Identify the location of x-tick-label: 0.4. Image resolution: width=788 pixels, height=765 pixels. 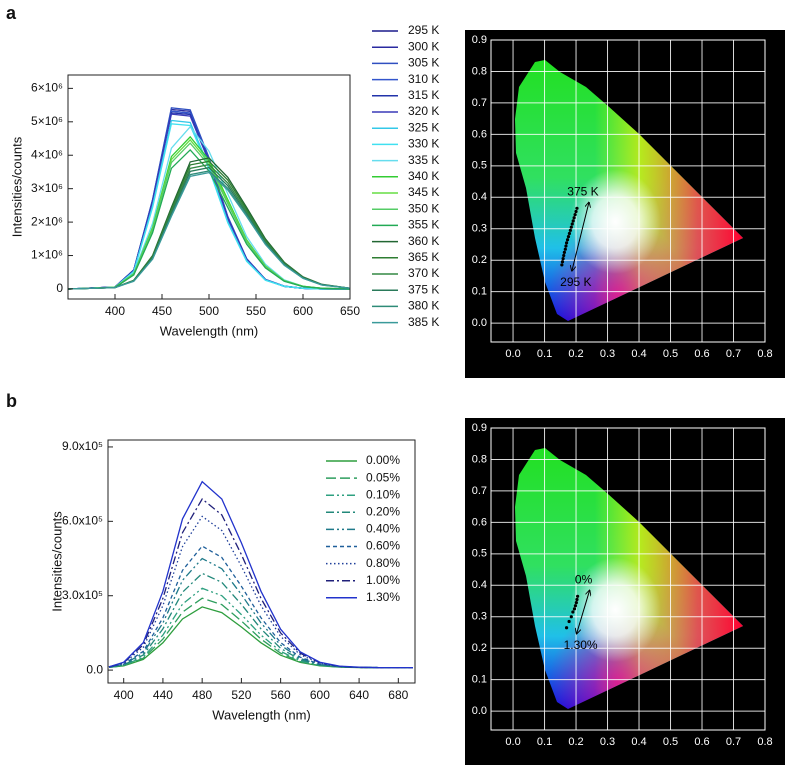
(638, 354).